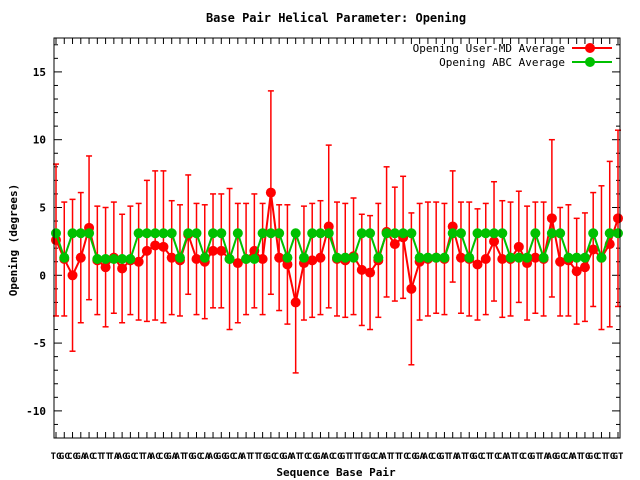 Image resolution: width=640 pixels, height=480 pixels. What do you see at coordinates (336, 472) in the screenshot?
I see `x-axis-label: Sequence Base Pair` at bounding box center [336, 472].